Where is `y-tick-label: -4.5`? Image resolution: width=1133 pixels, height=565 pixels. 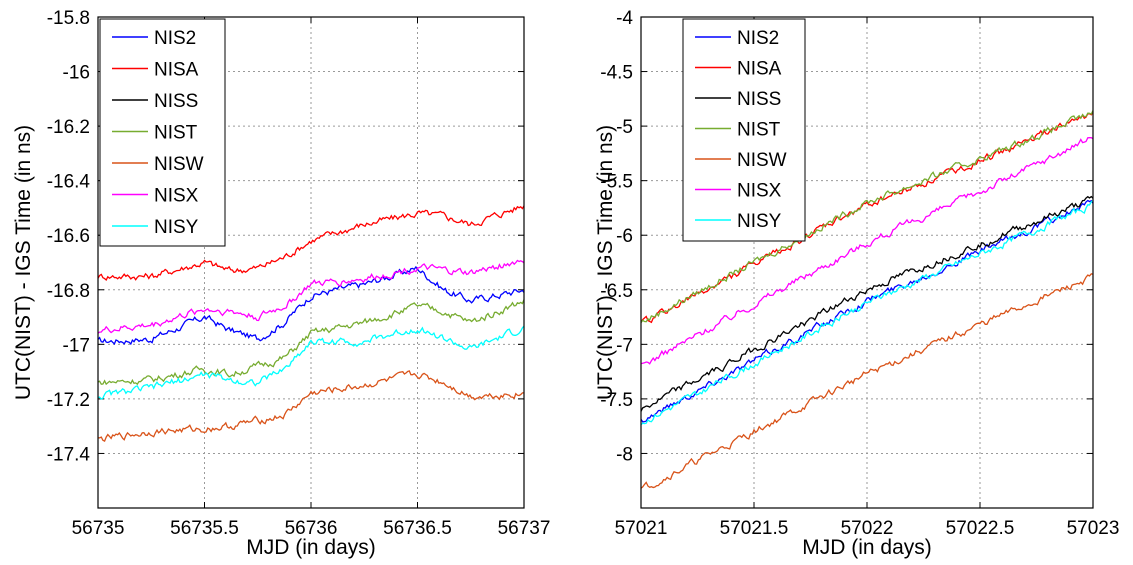 y-tick-label: -4.5 is located at coordinates (616, 73).